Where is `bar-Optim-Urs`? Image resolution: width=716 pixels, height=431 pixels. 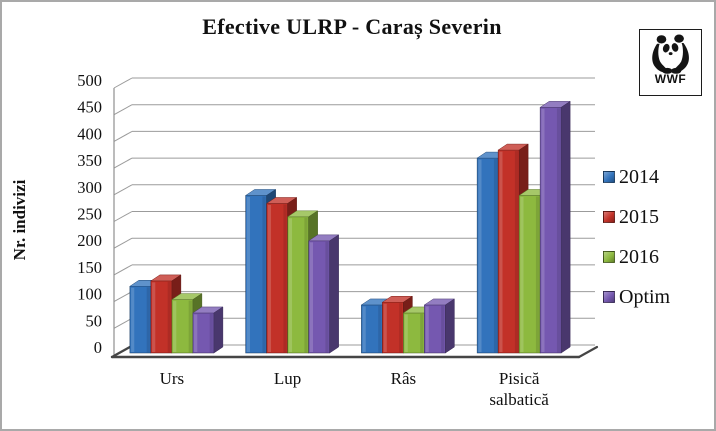 bar-Optim-Urs is located at coordinates (208, 330).